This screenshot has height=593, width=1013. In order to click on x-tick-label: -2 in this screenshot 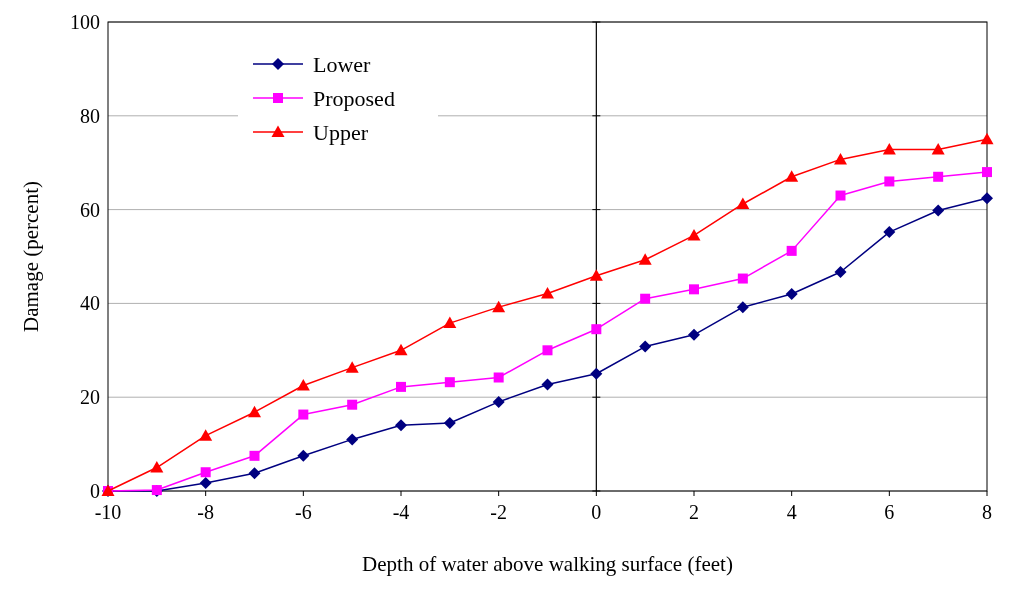, I will do `click(498, 512)`.